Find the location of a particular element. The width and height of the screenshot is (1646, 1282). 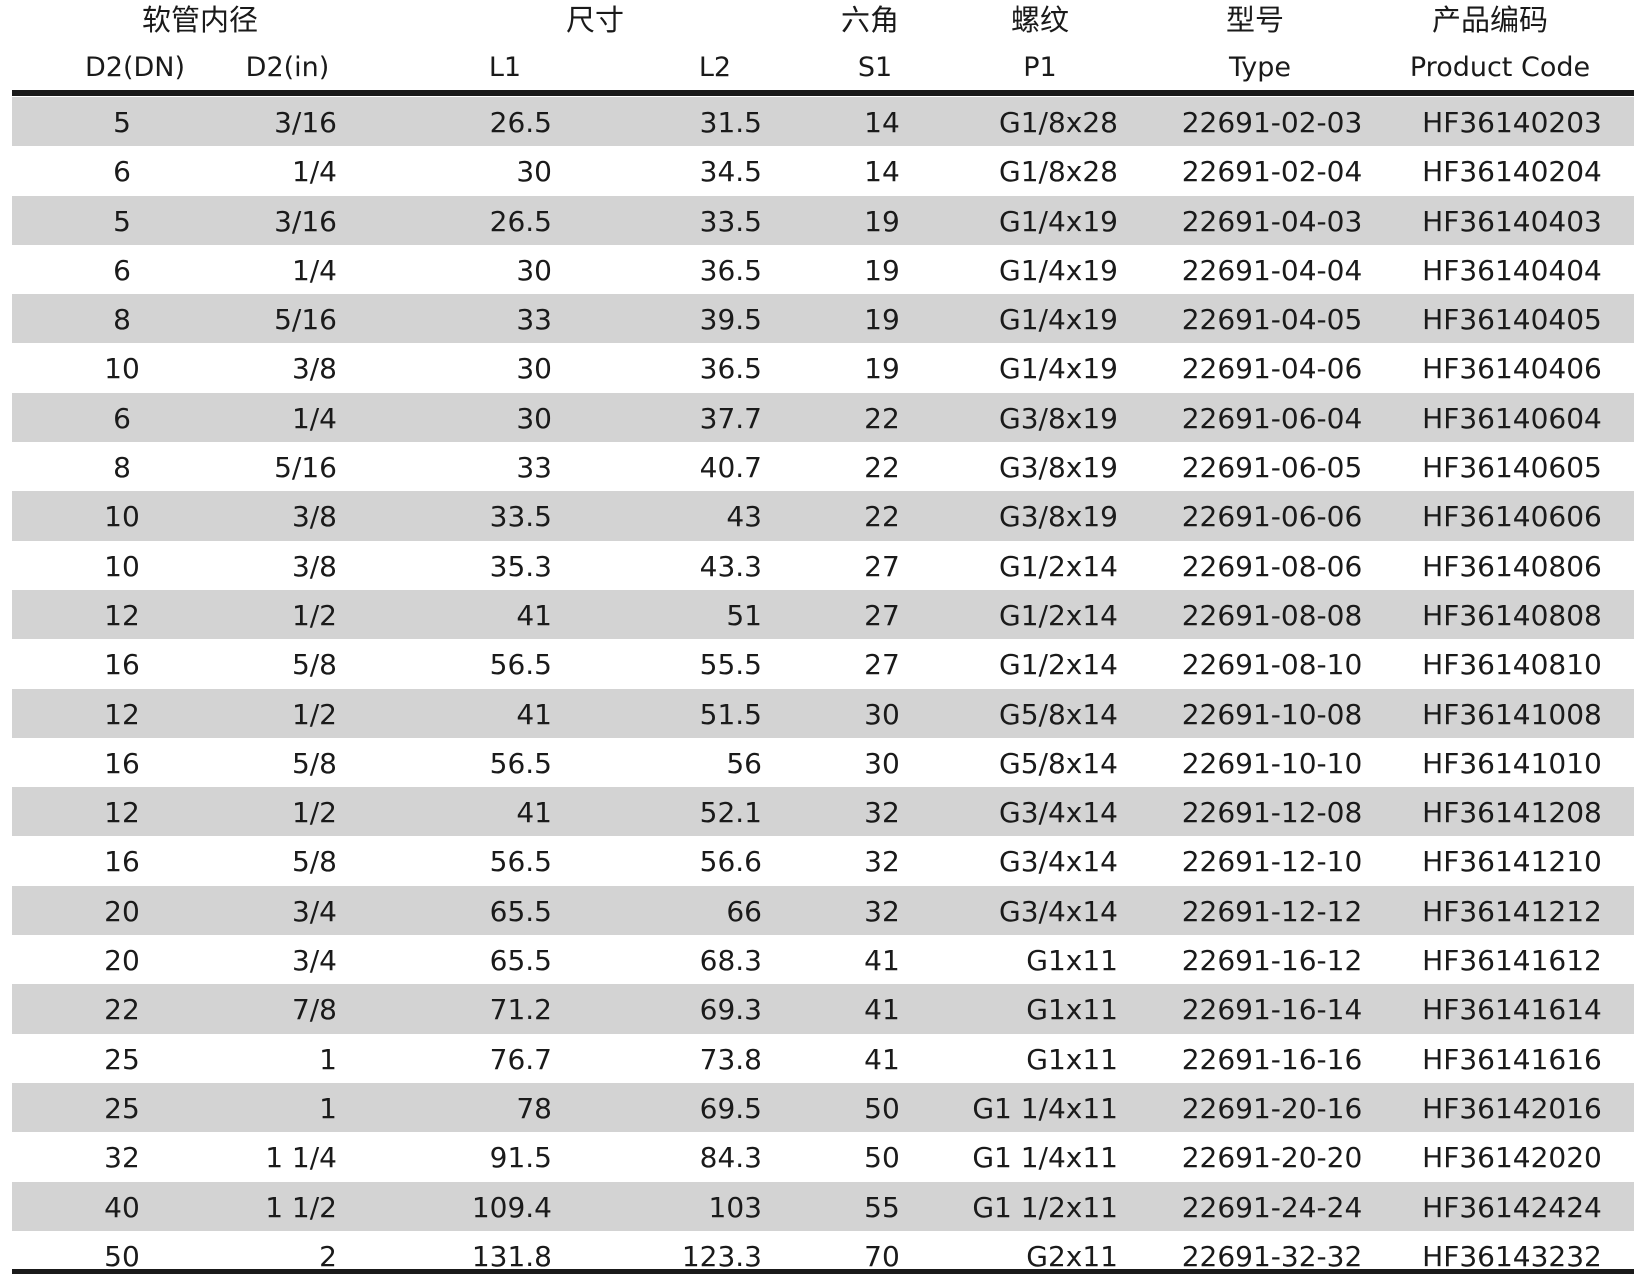

cell-type: 22691-04-05 is located at coordinates (1272, 320).